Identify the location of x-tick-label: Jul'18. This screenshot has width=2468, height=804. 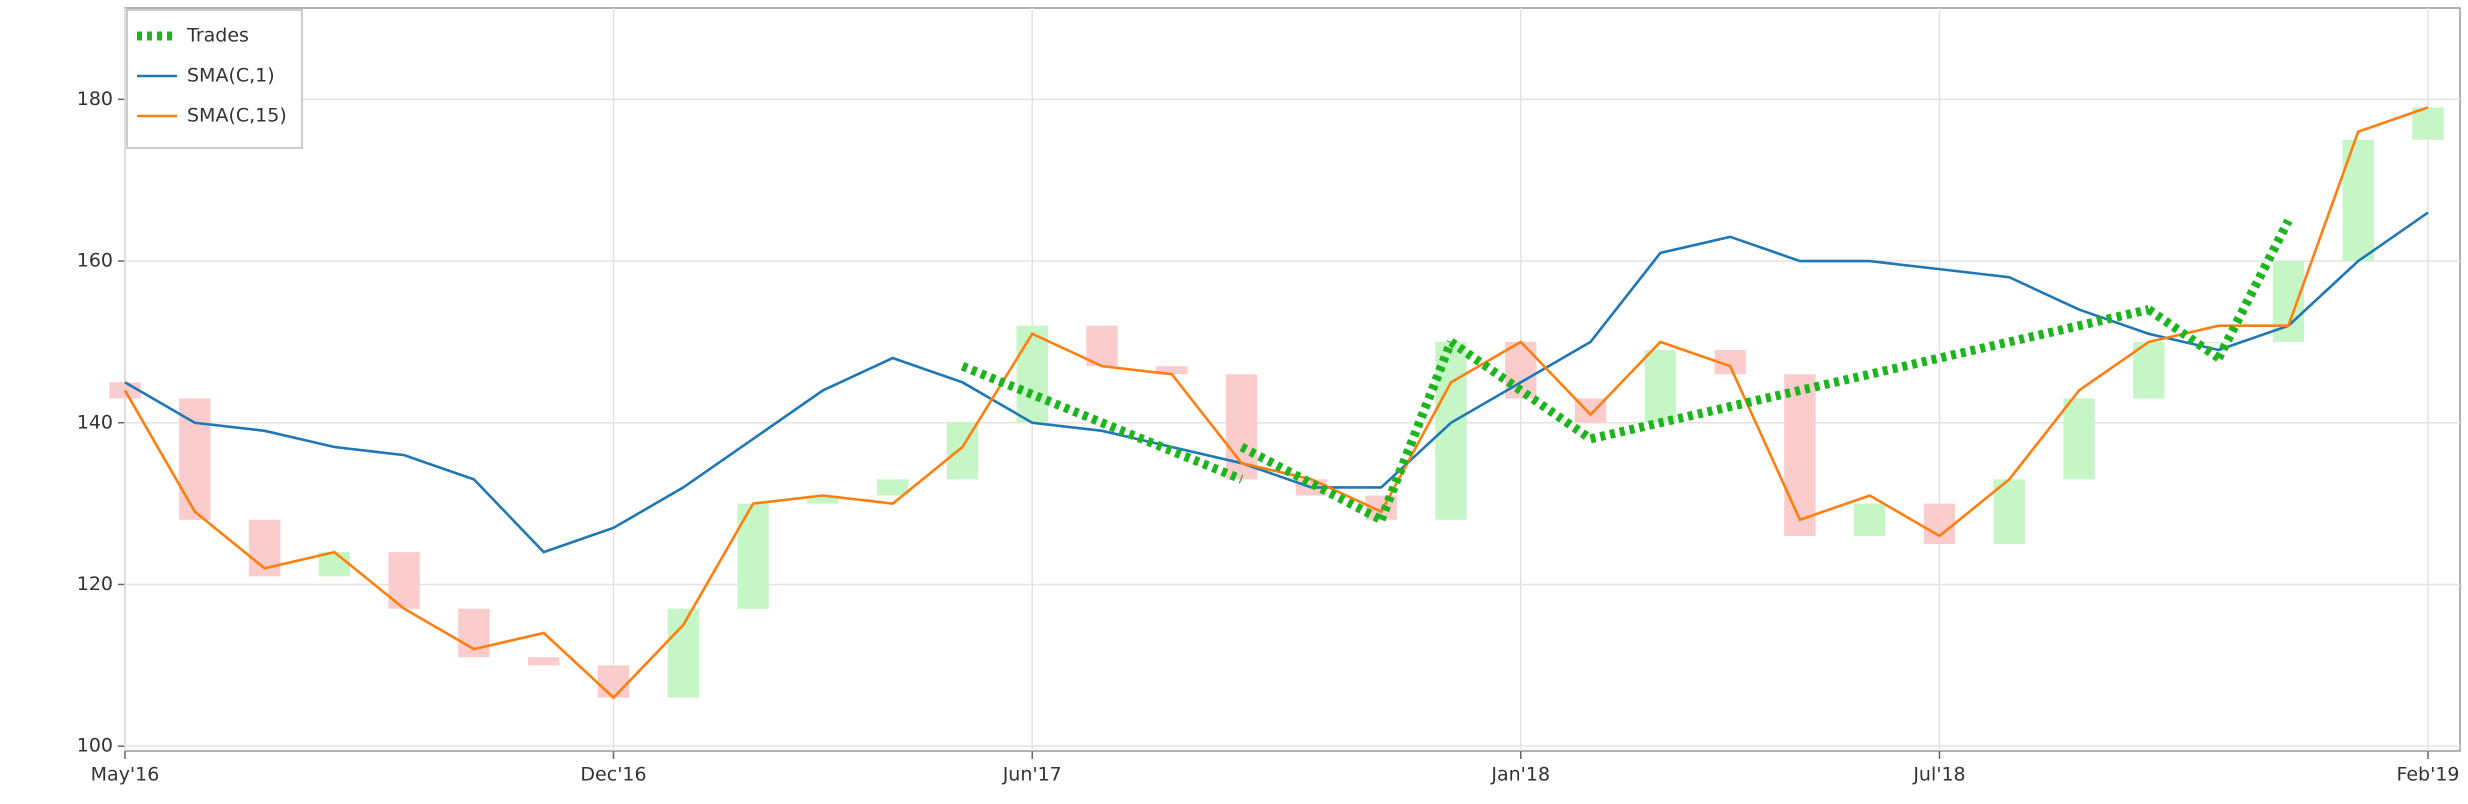
(1938, 775).